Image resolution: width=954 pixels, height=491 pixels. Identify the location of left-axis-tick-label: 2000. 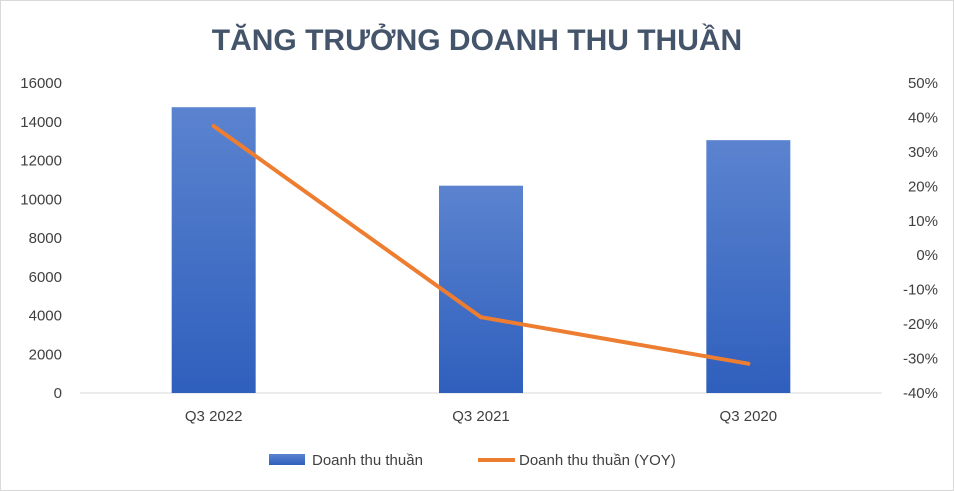
(45, 354).